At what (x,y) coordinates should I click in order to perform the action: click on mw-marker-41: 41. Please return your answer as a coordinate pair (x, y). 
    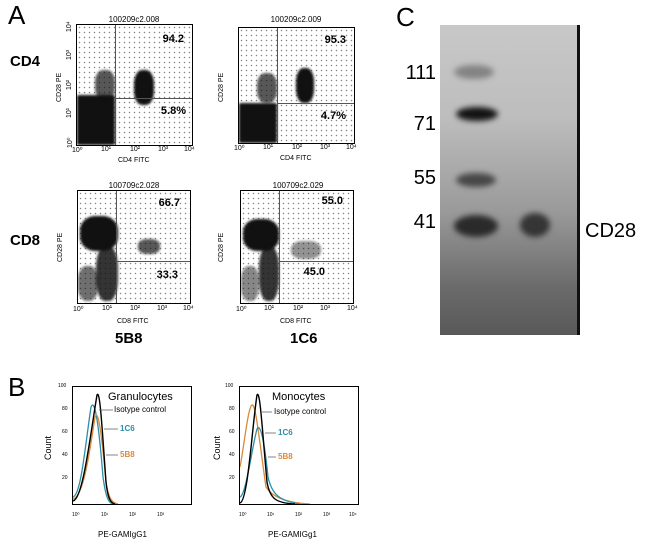
    Looking at the image, I should click on (424, 222).